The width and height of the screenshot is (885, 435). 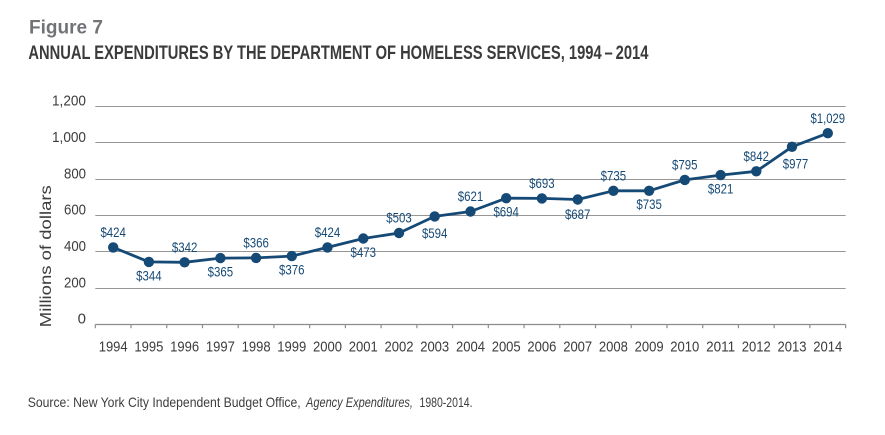 I want to click on svg-text: $977, so click(x=796, y=163).